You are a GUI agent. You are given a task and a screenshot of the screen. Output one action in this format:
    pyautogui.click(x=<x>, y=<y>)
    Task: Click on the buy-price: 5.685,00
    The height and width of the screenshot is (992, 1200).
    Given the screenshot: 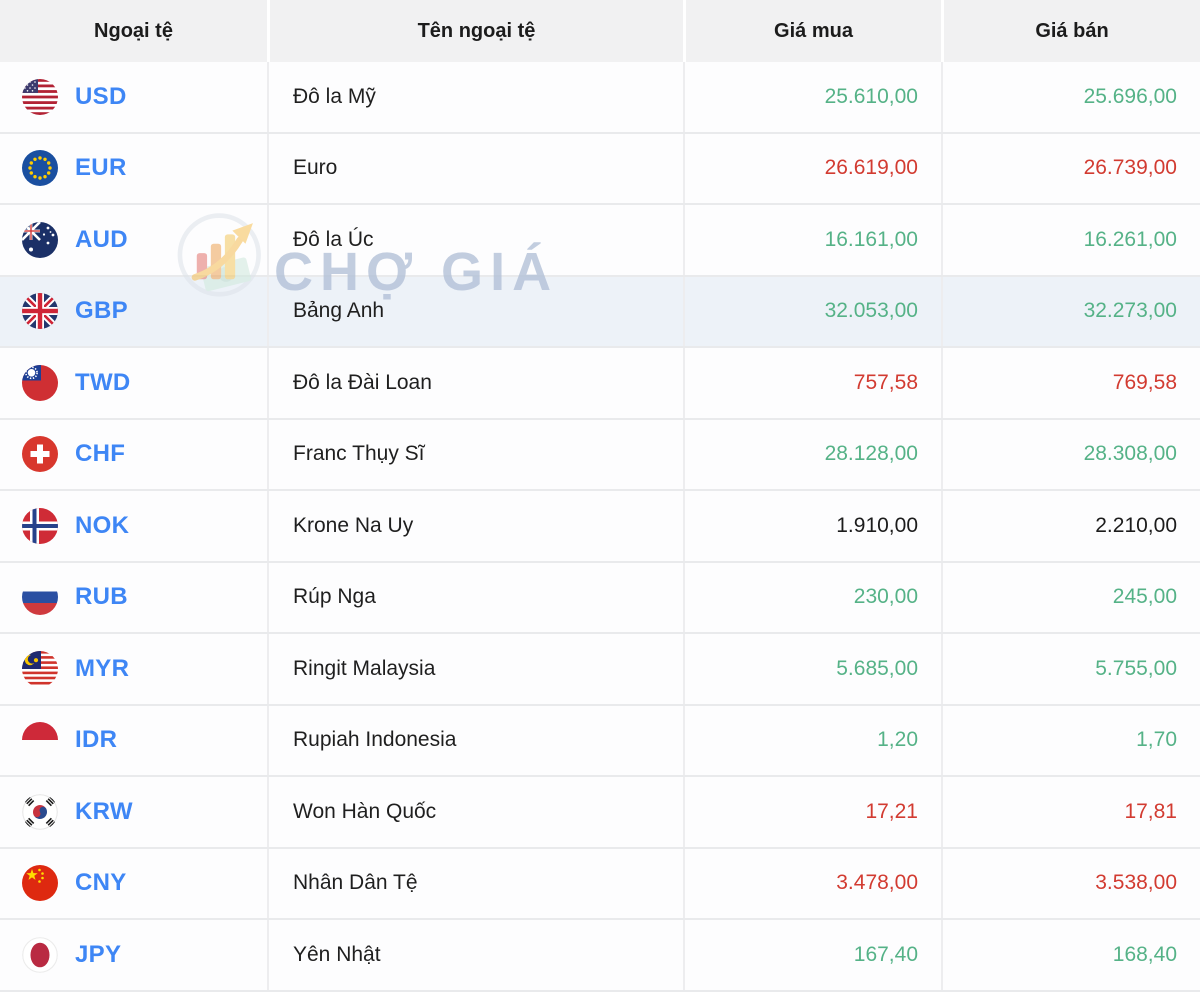 What is the action you would take?
    pyautogui.click(x=812, y=669)
    